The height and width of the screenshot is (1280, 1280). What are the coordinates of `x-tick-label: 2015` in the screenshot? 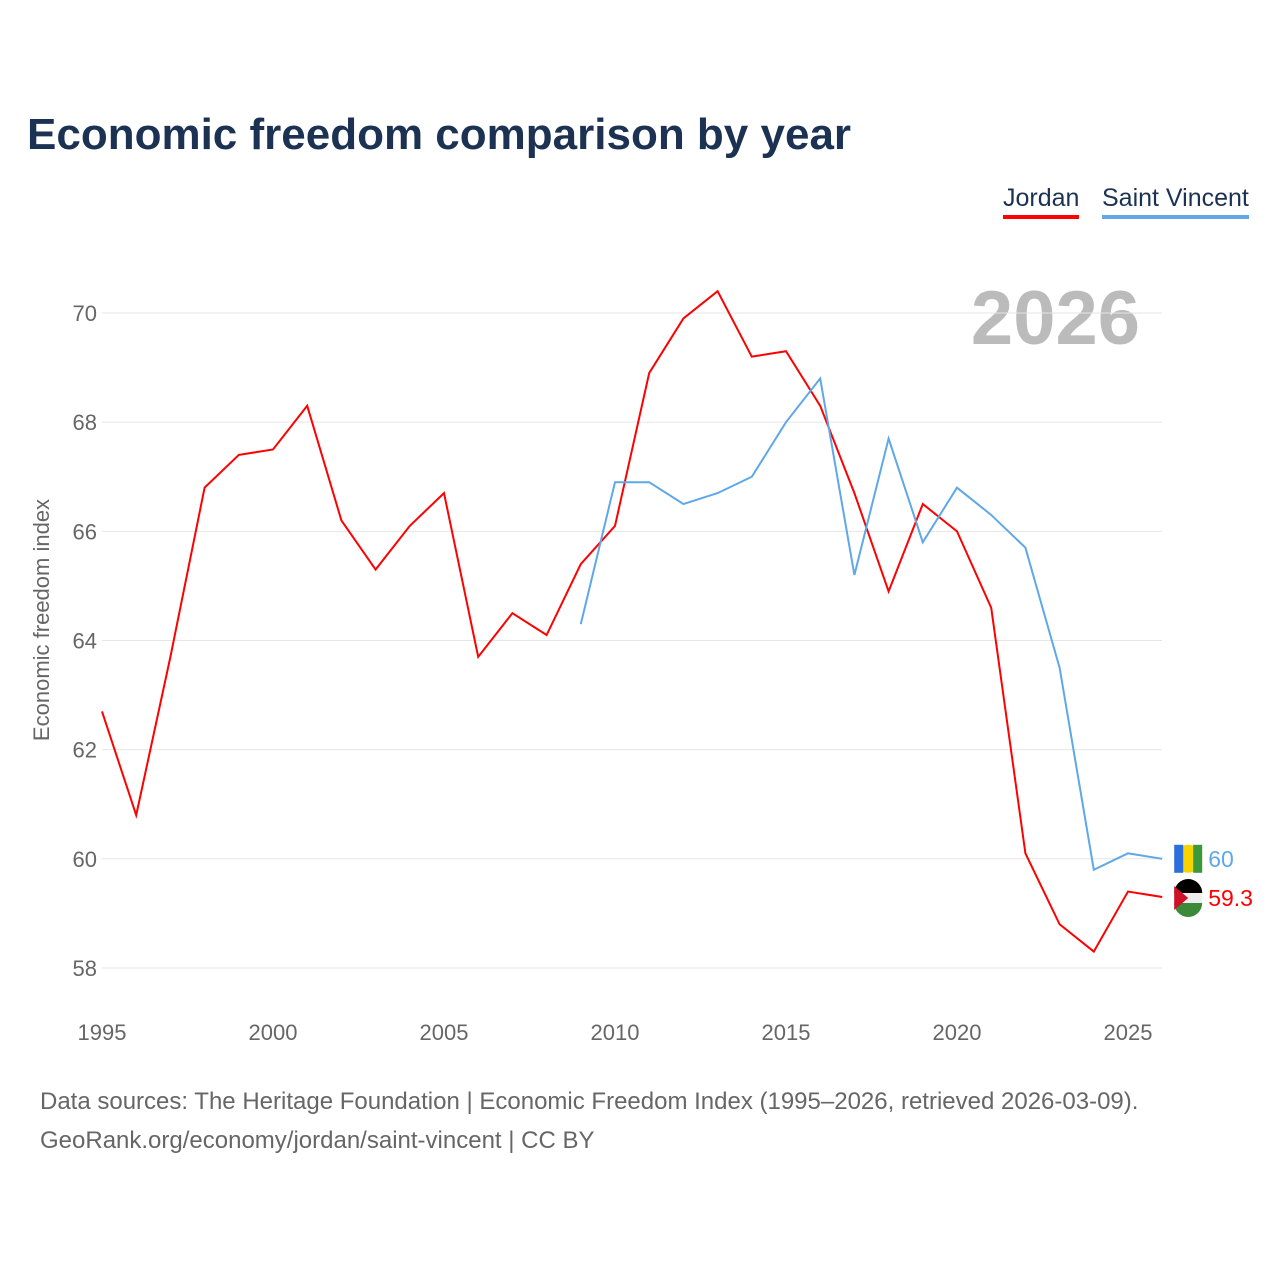 It's located at (786, 1032).